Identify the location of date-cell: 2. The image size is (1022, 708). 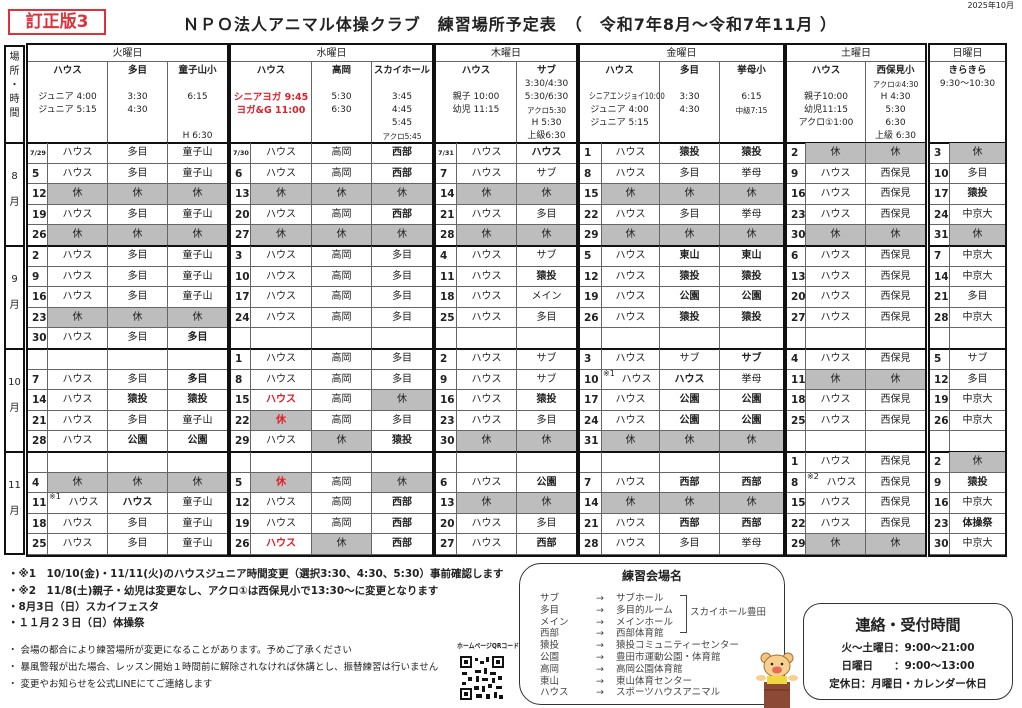
(446, 359).